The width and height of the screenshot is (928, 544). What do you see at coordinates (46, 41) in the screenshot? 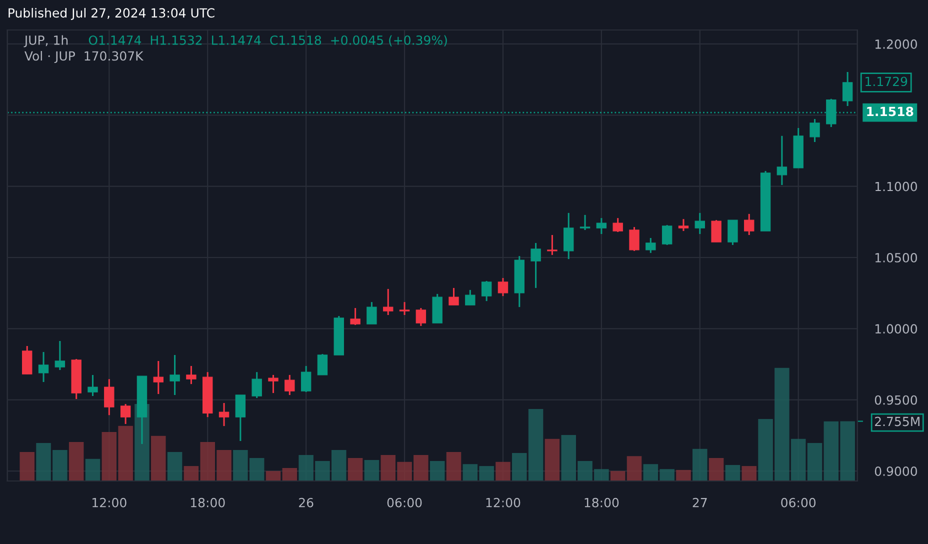
I see `chart-subtitle: JUP, 1h` at bounding box center [46, 41].